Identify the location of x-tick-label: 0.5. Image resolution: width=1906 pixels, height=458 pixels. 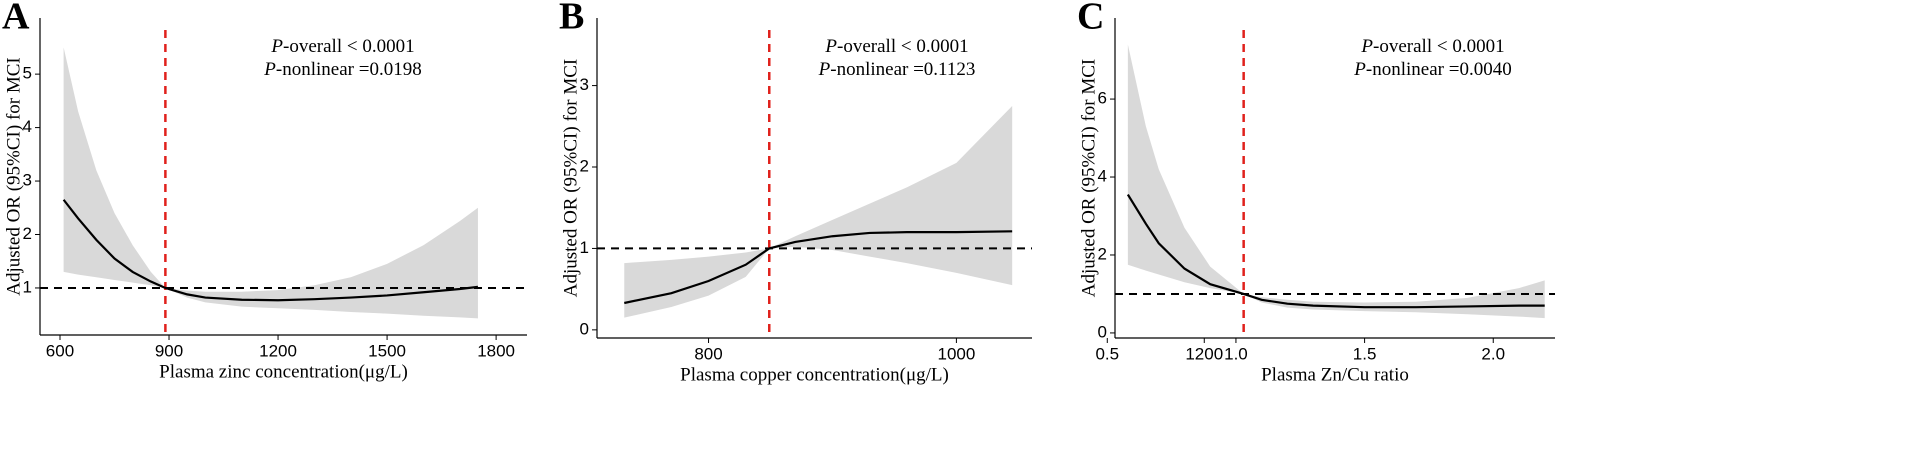
(1107, 353).